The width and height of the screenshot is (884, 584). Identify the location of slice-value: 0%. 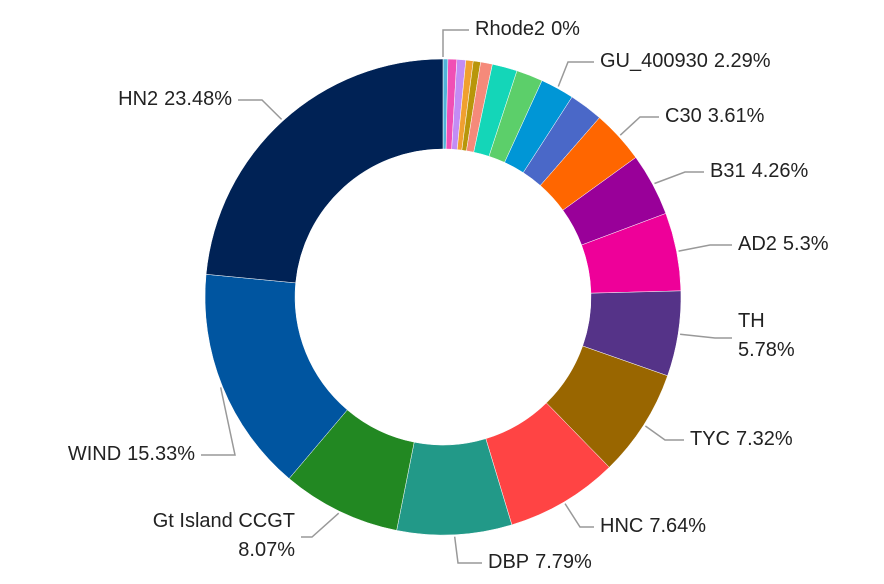
(565, 29).